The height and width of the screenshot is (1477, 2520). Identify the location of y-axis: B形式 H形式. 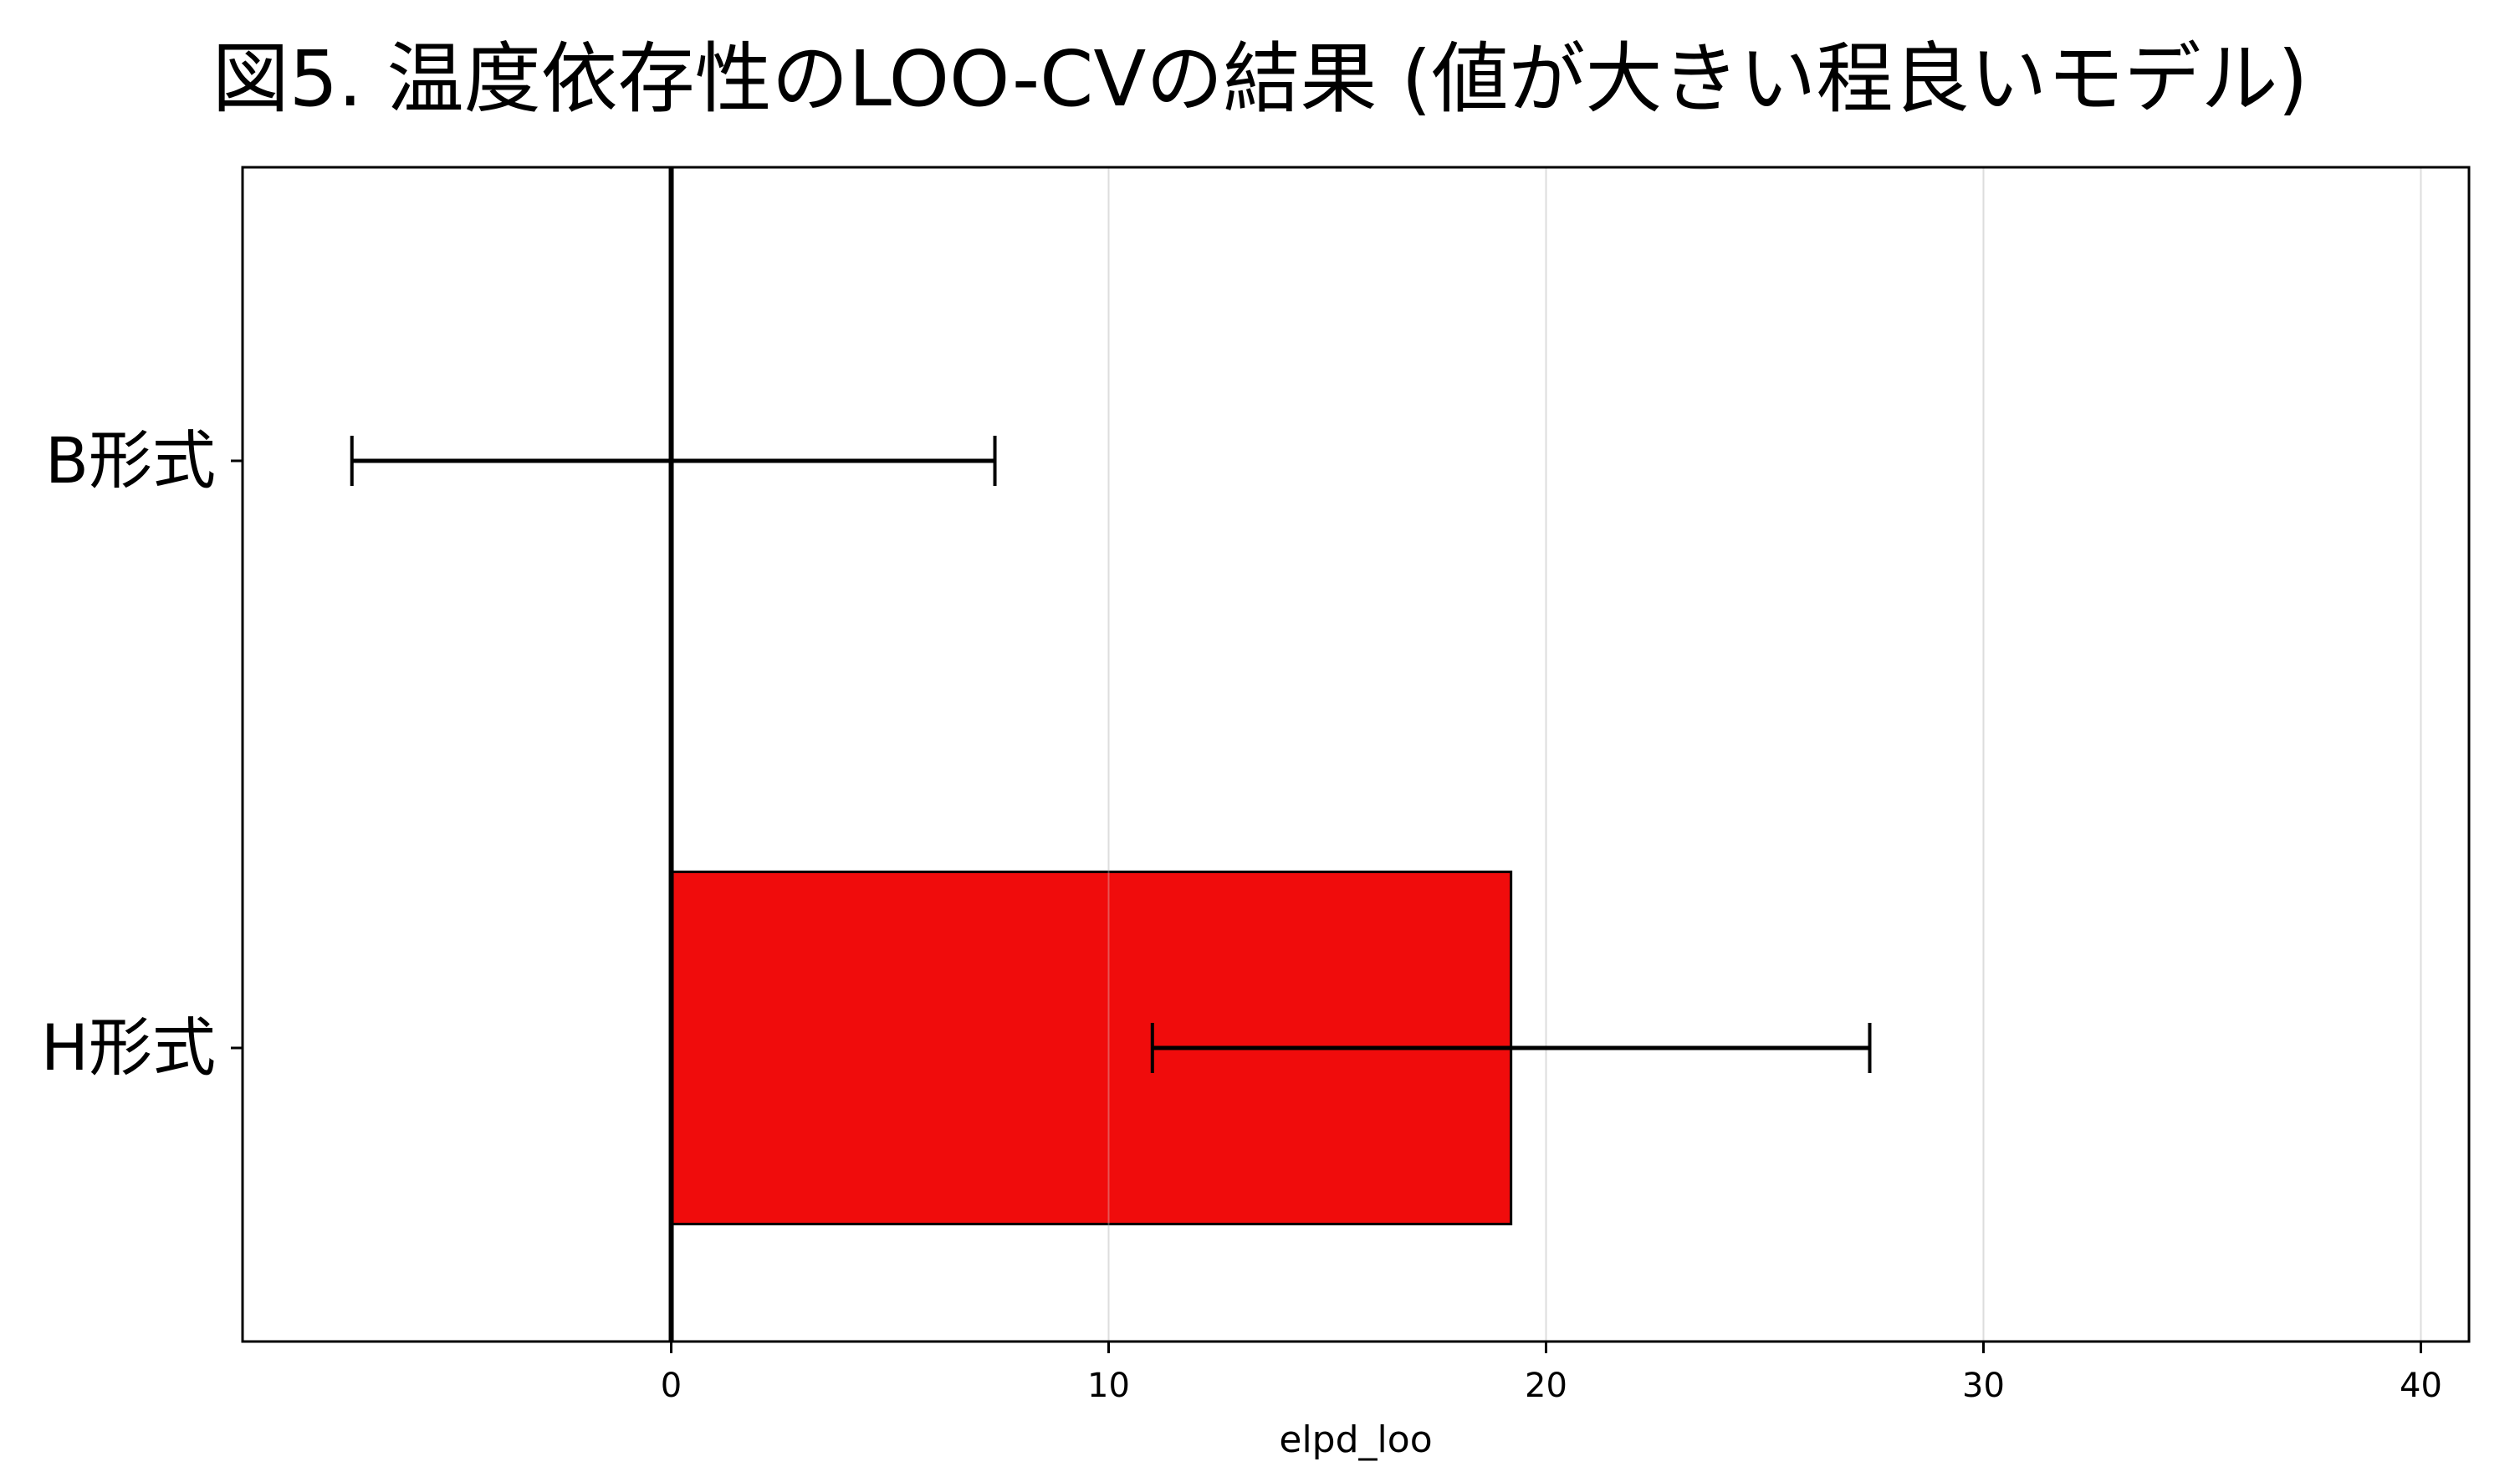
(142, 754).